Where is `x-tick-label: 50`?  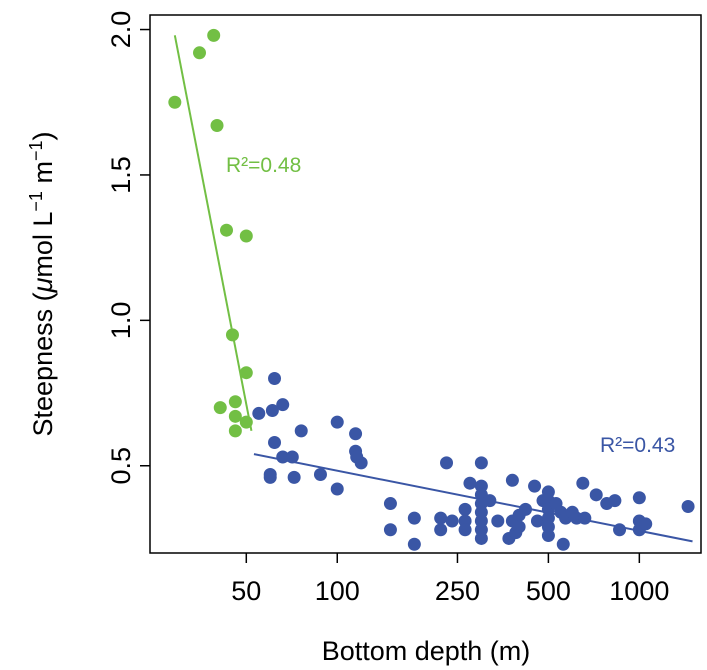
x-tick-label: 50 is located at coordinates (246, 591).